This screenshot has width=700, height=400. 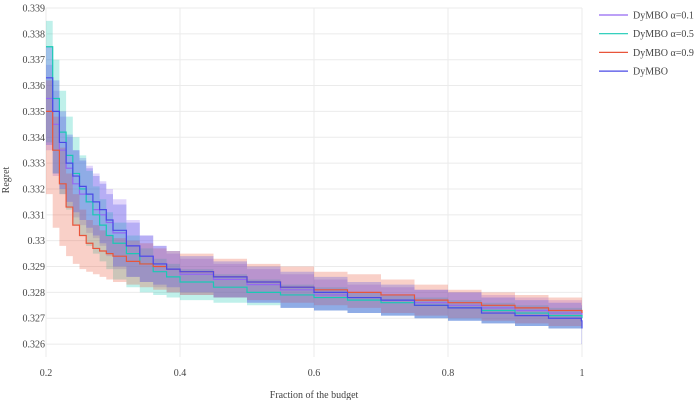 What do you see at coordinates (34, 138) in the screenshot?
I see `y-tick-label: 0.334` at bounding box center [34, 138].